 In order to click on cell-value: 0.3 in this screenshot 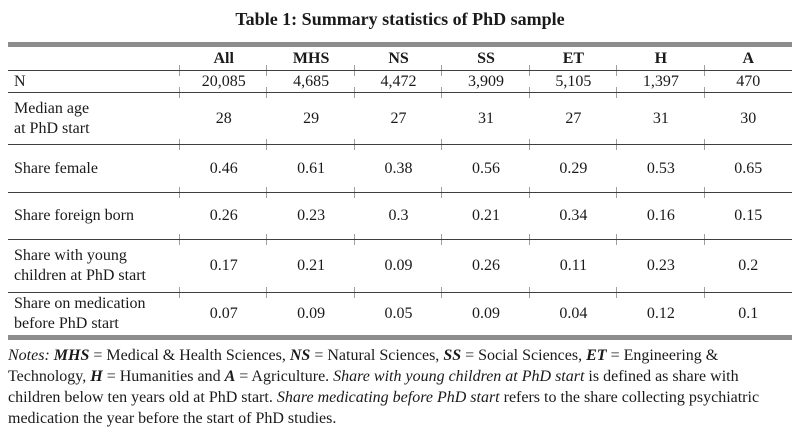, I will do `click(398, 216)`.